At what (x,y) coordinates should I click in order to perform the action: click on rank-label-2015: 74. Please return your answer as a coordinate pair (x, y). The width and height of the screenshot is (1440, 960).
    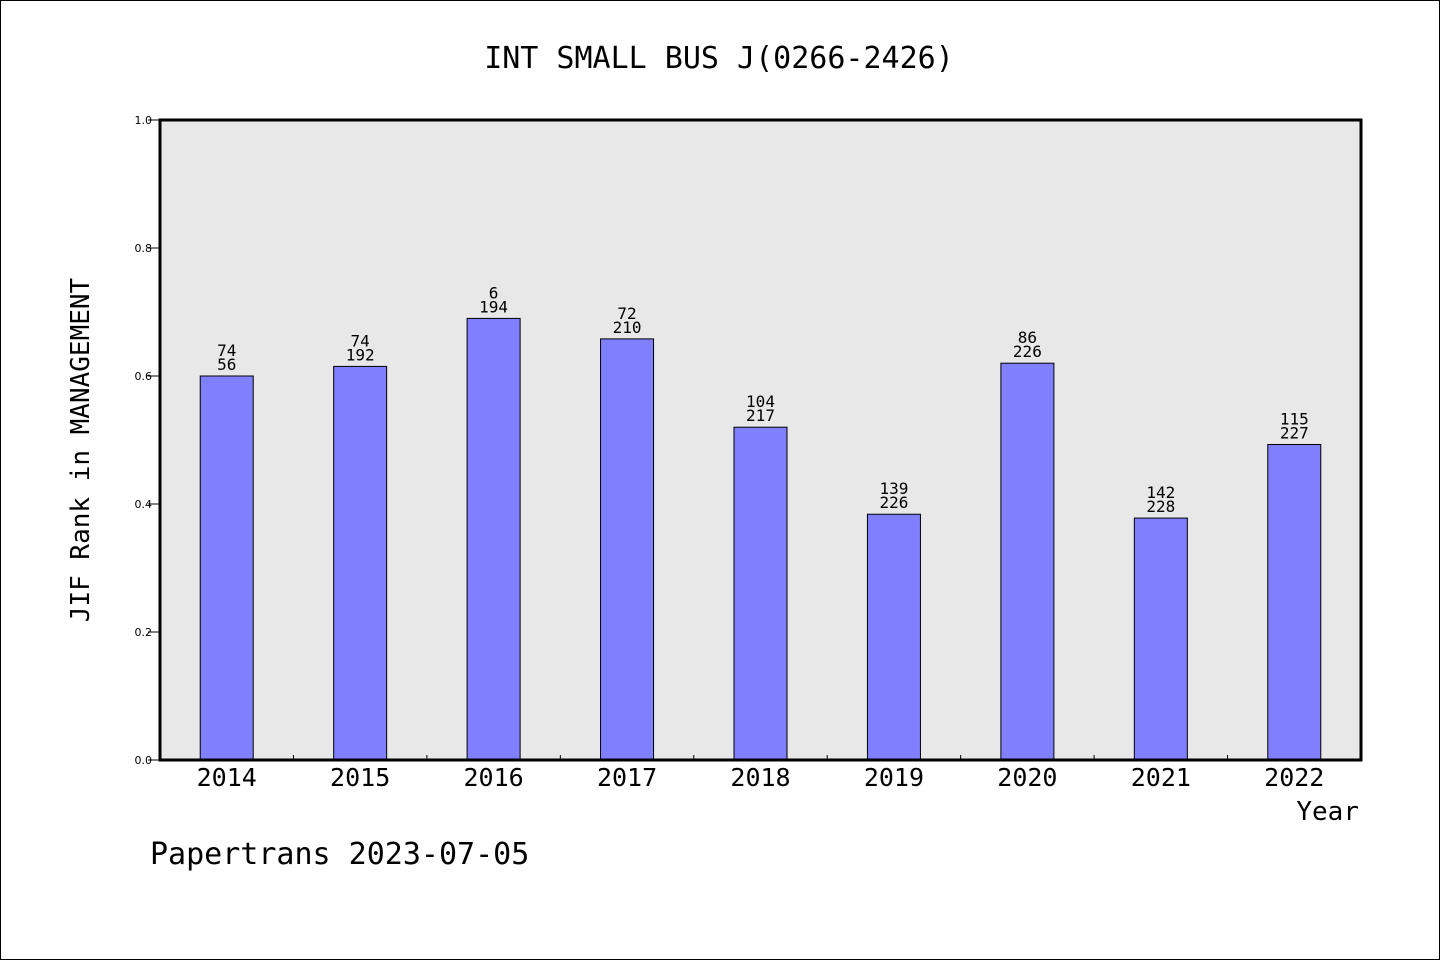
    Looking at the image, I should click on (360, 340).